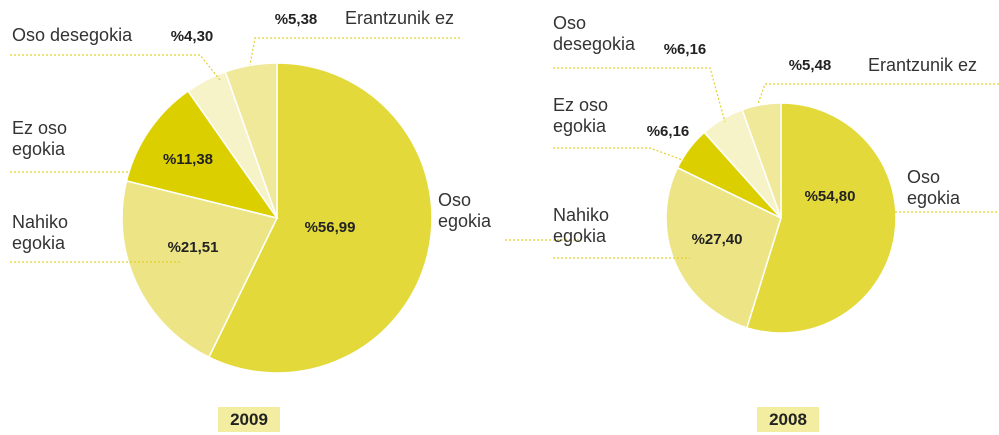  I want to click on value-label: %56,99, so click(330, 227).